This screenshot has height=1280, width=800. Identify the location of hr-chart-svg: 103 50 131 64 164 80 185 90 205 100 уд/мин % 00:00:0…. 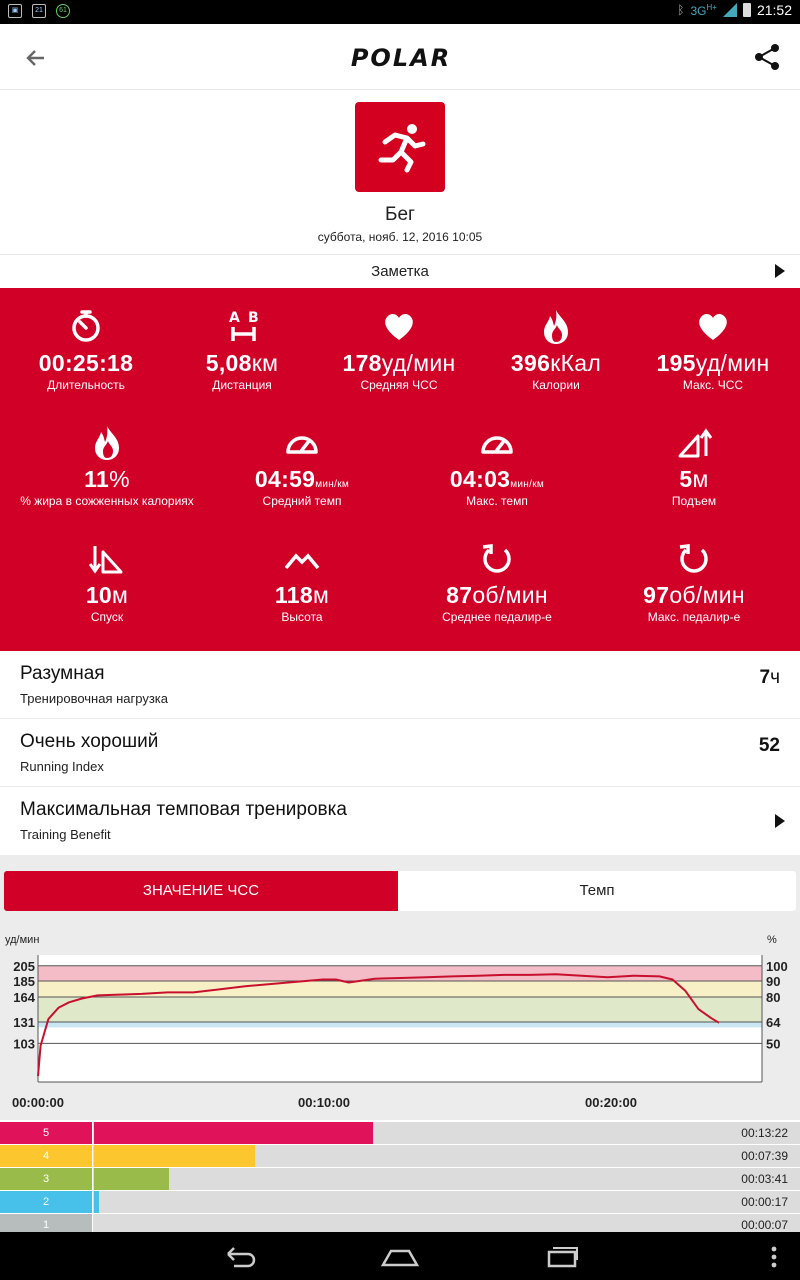
(396, 1022).